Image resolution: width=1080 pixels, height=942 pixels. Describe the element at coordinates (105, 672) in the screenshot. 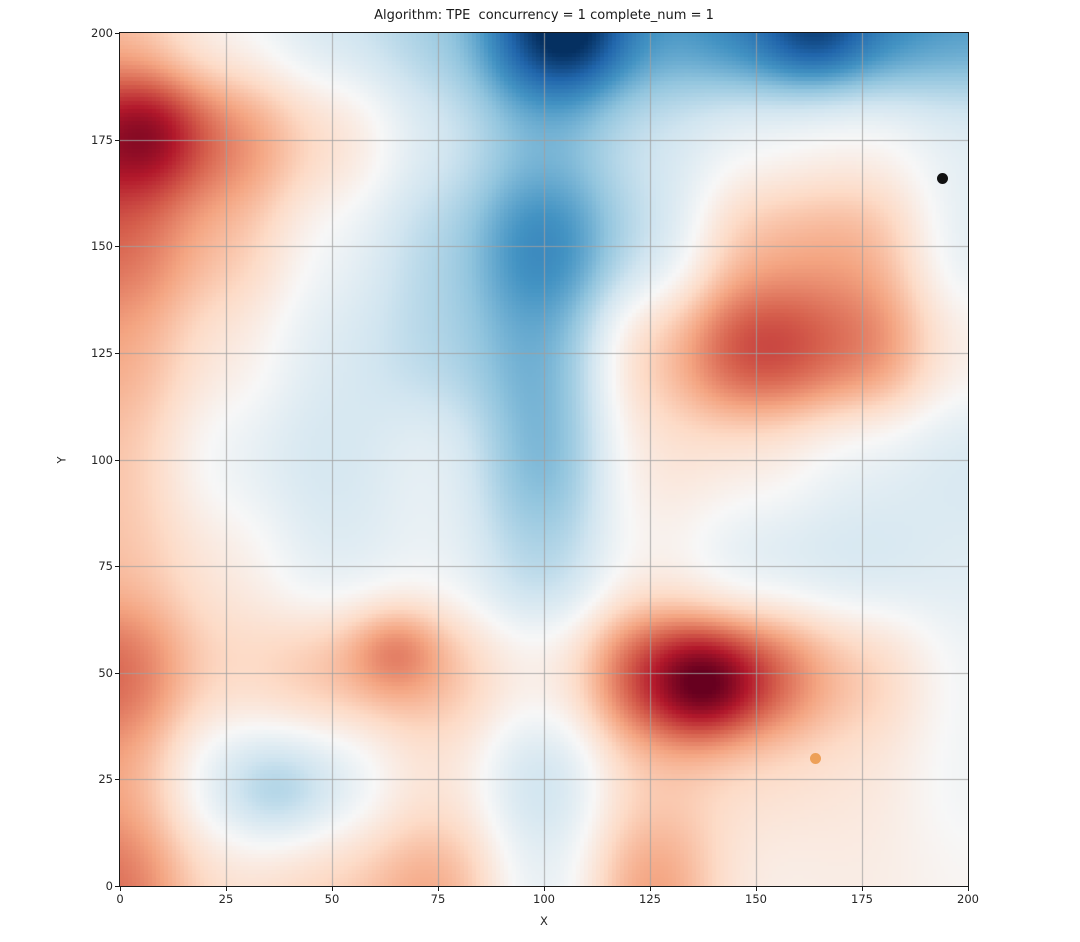

I see `y-tick-label: 50` at that location.